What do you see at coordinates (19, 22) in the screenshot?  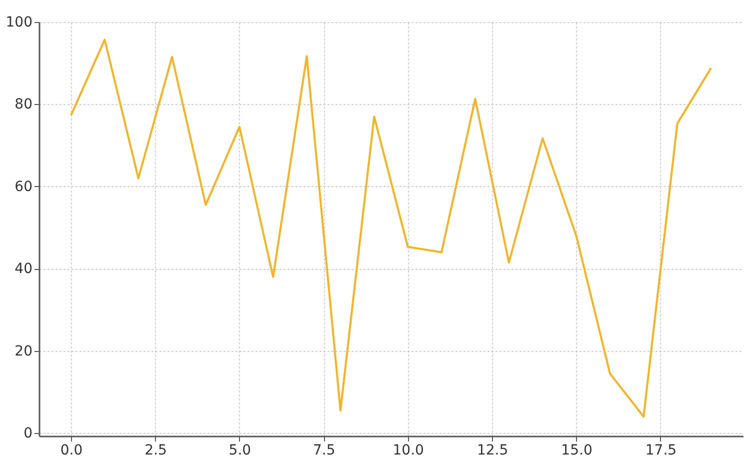 I see `y-tick-label: 100` at bounding box center [19, 22].